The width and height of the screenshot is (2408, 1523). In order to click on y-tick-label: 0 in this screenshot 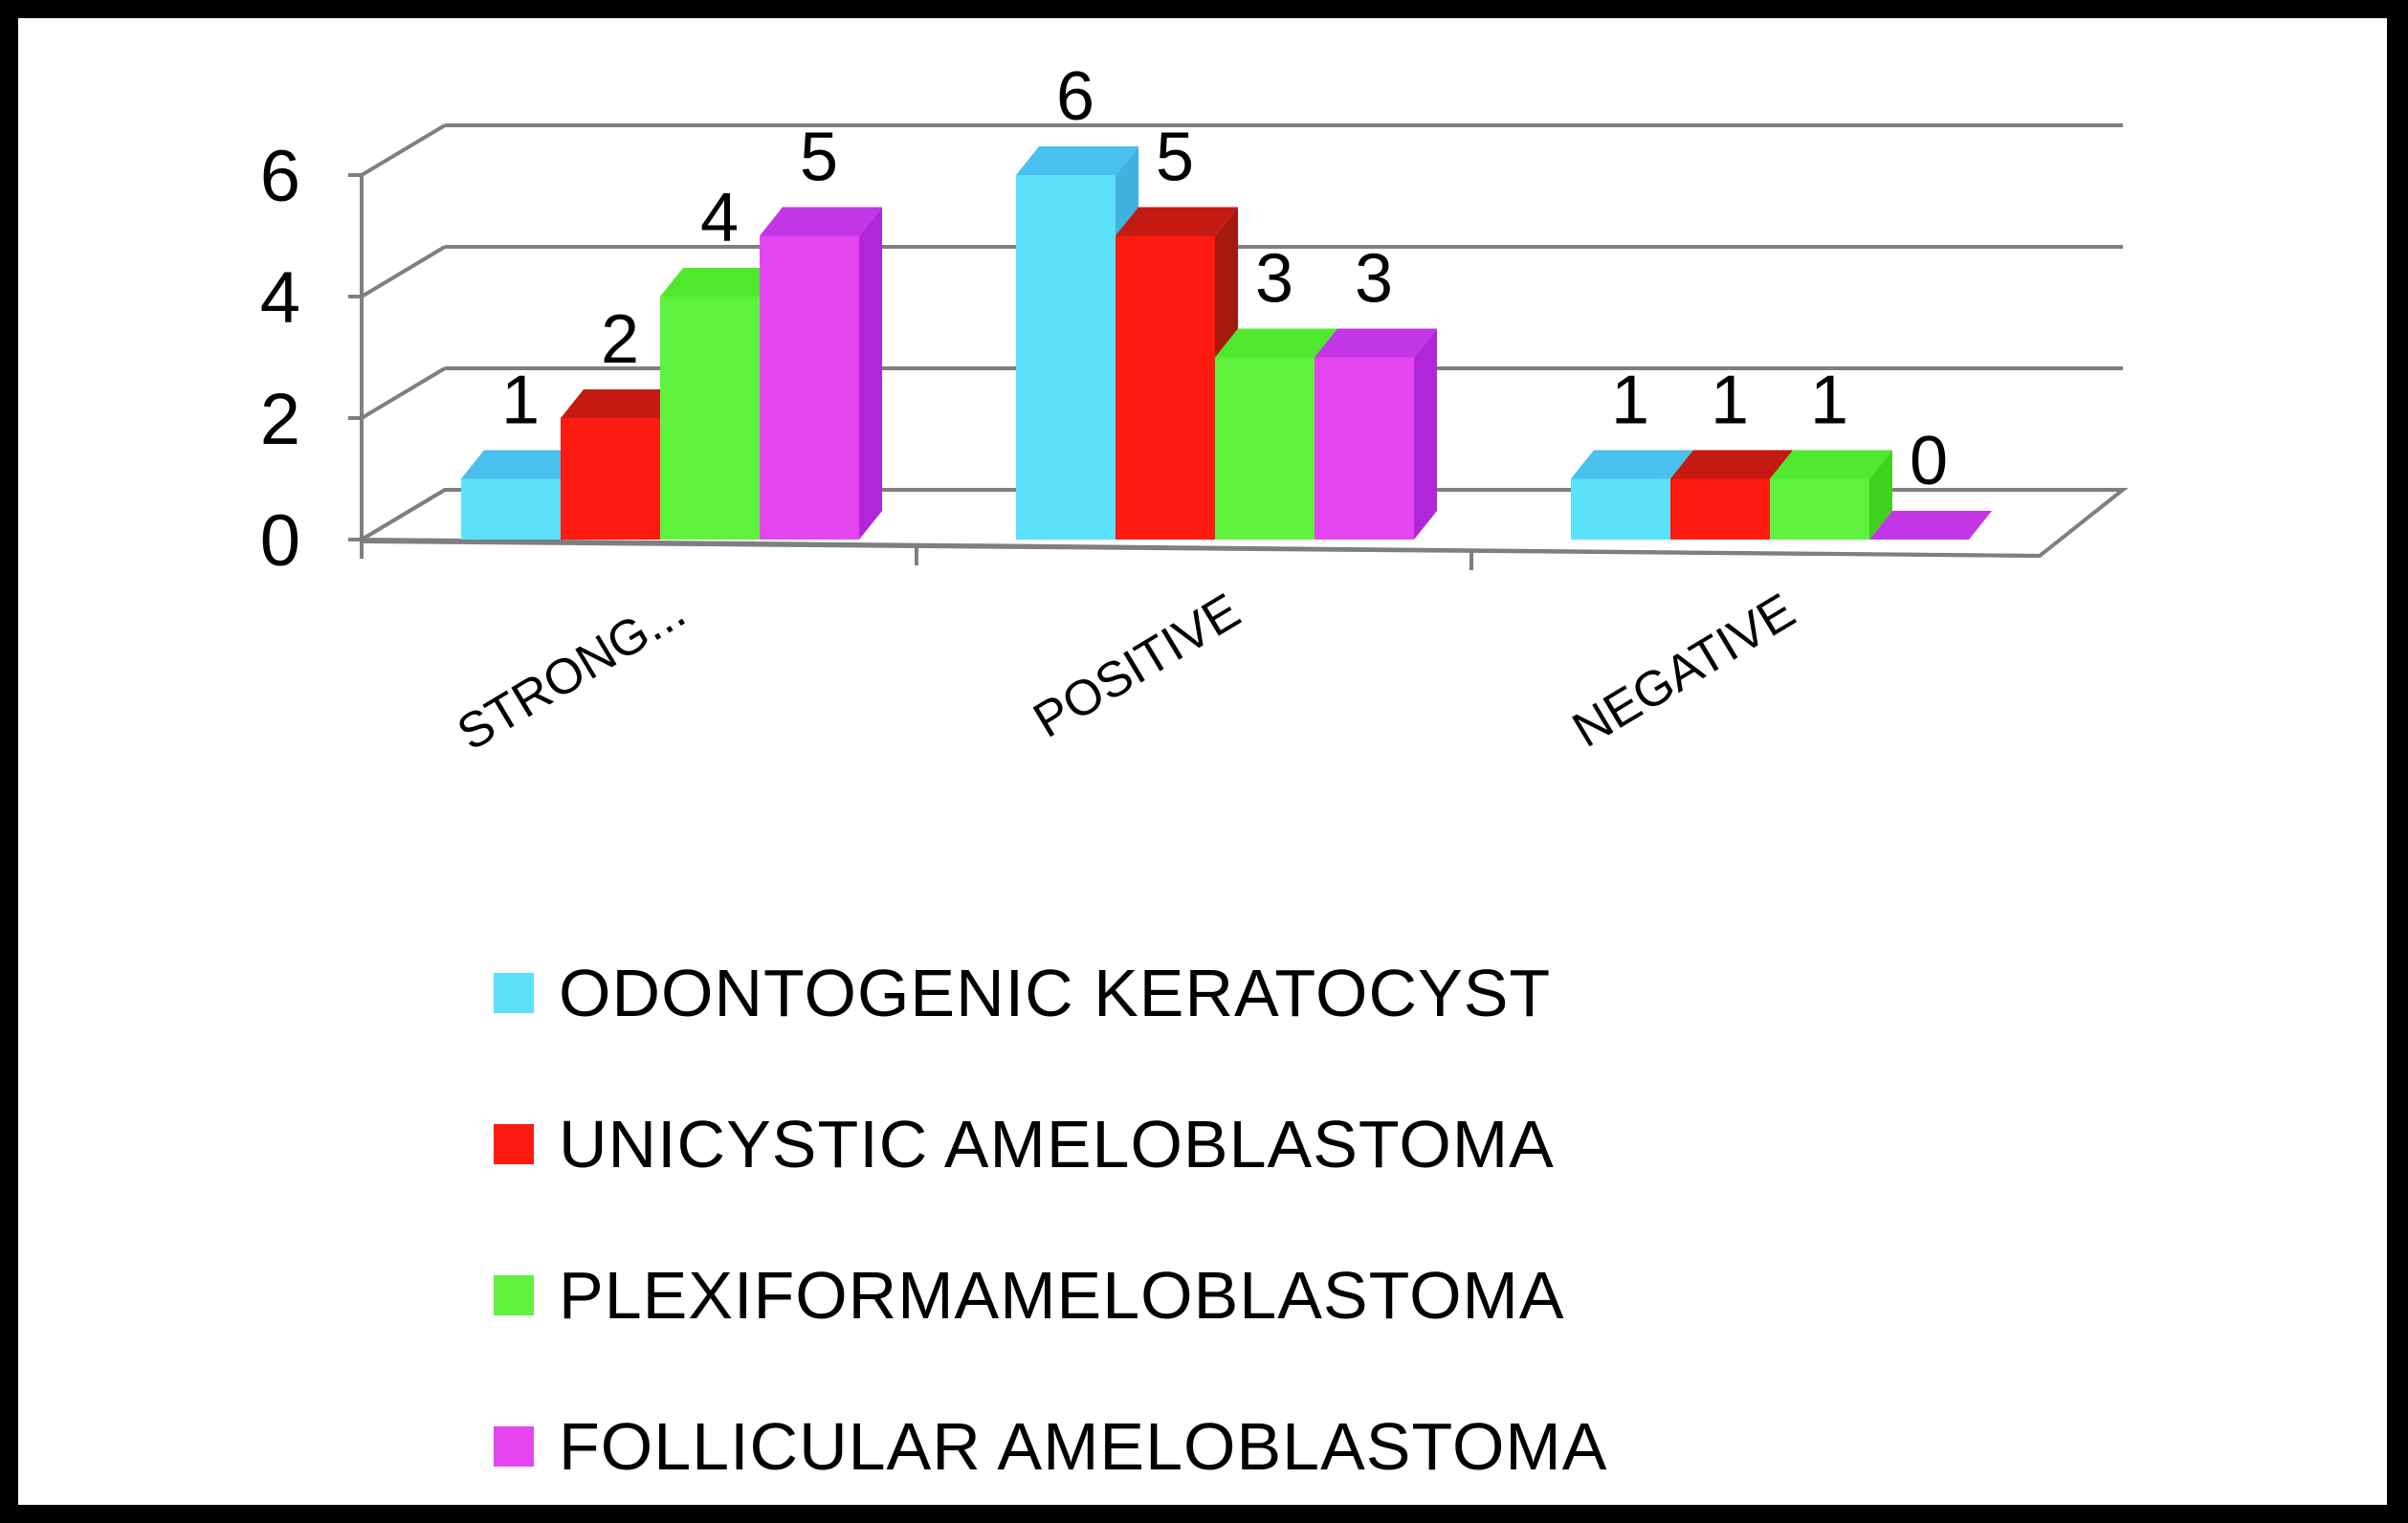, I will do `click(280, 541)`.